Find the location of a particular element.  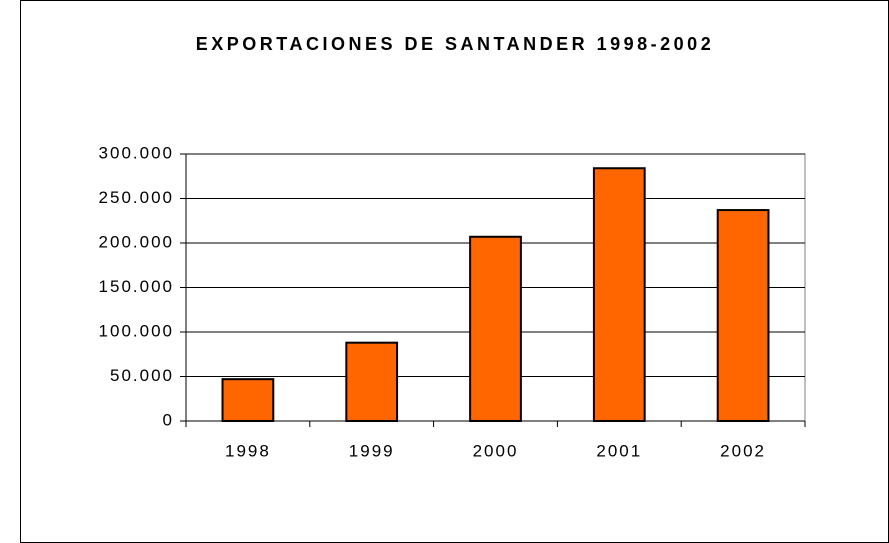

y-tick-label: 100.000 is located at coordinates (136, 330).